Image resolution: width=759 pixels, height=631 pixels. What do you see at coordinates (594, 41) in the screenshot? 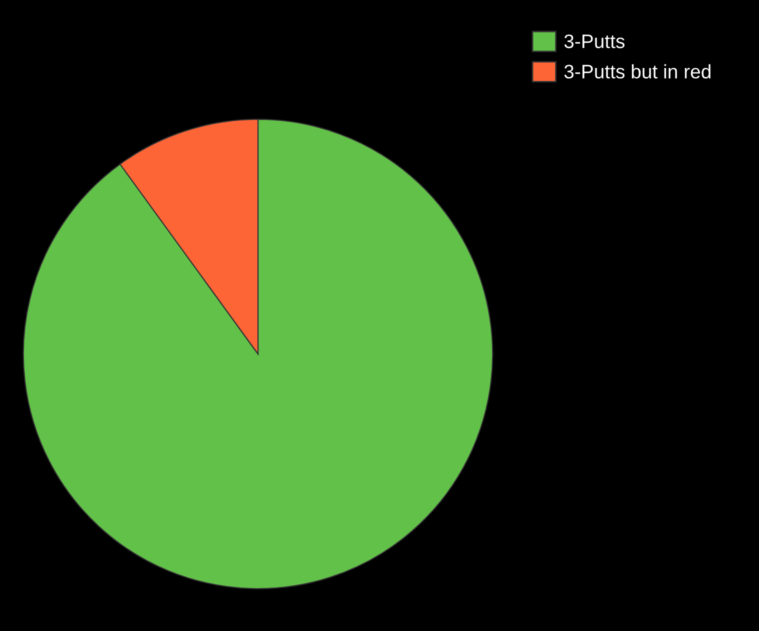
I see `legend-label: 3-Putts` at bounding box center [594, 41].